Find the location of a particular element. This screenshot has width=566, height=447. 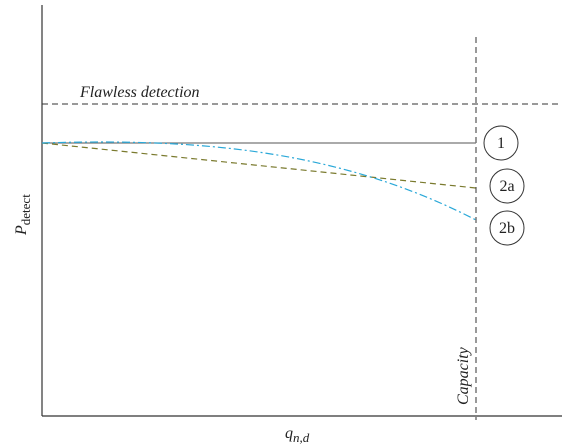

curve-2b is located at coordinates (259, 181).